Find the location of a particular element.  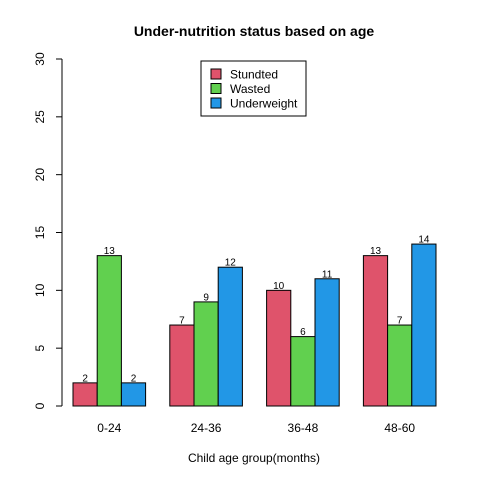

chart-title: Under-nutrition status based on age is located at coordinates (254, 31).